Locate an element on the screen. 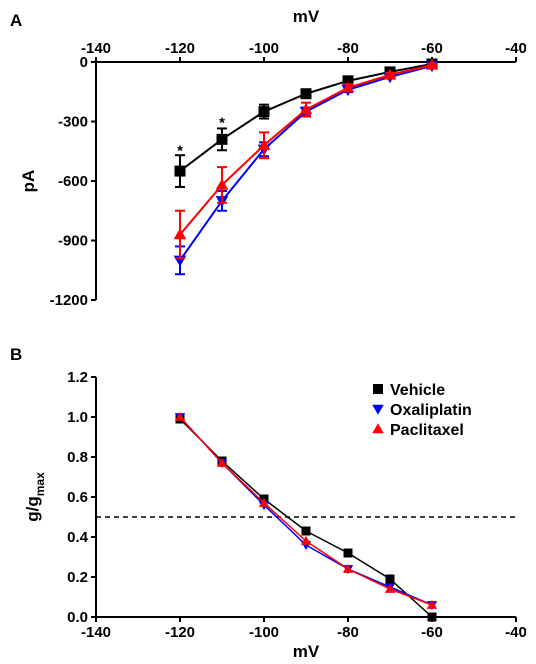  panel-b-y-tick-label: 0.8 is located at coordinates (77, 457).